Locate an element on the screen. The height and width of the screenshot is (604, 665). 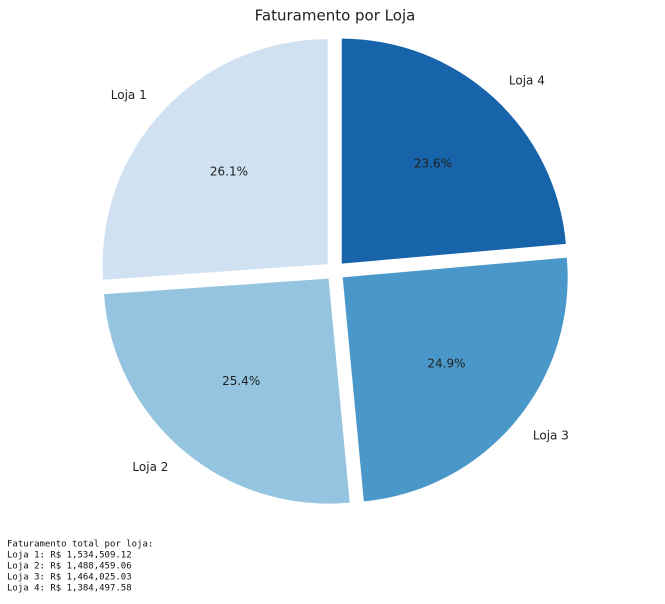
footer-line: Loja 4: R$ 1,384,497.58 is located at coordinates (69, 589).